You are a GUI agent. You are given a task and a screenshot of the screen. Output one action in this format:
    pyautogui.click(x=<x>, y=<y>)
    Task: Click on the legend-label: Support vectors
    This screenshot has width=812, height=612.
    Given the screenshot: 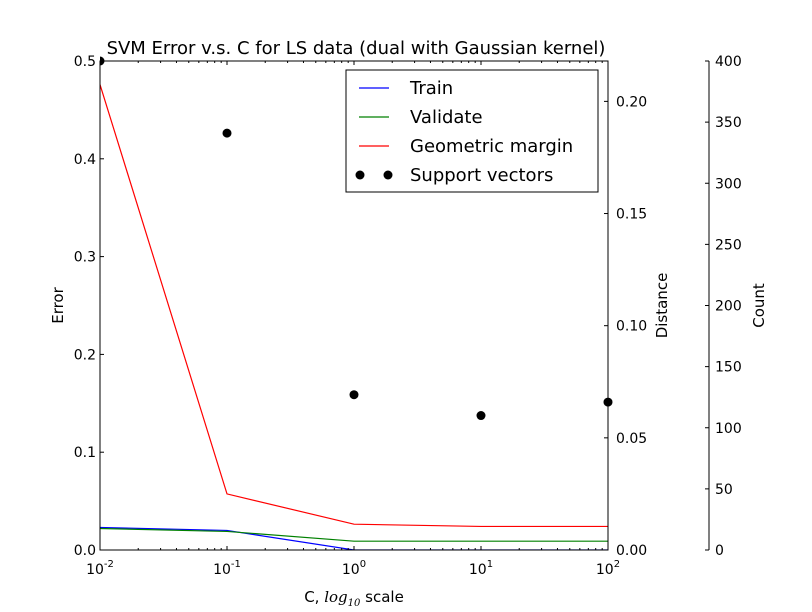 What is the action you would take?
    pyautogui.click(x=481, y=175)
    